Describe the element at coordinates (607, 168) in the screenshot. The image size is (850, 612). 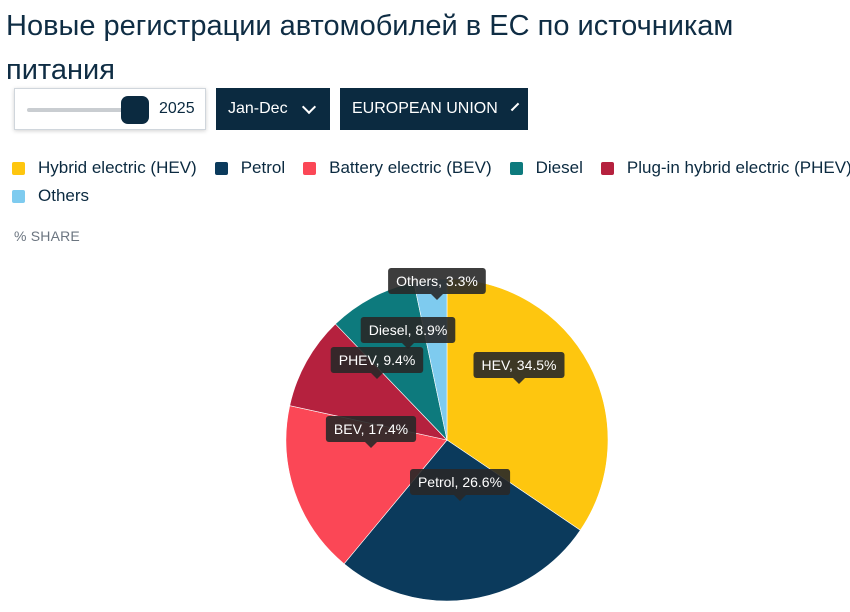
I see `legend-swatch-phev` at that location.